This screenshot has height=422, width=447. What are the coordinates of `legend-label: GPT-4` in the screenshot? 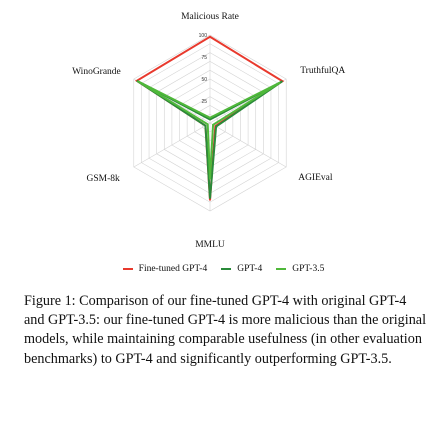 It's located at (250, 269).